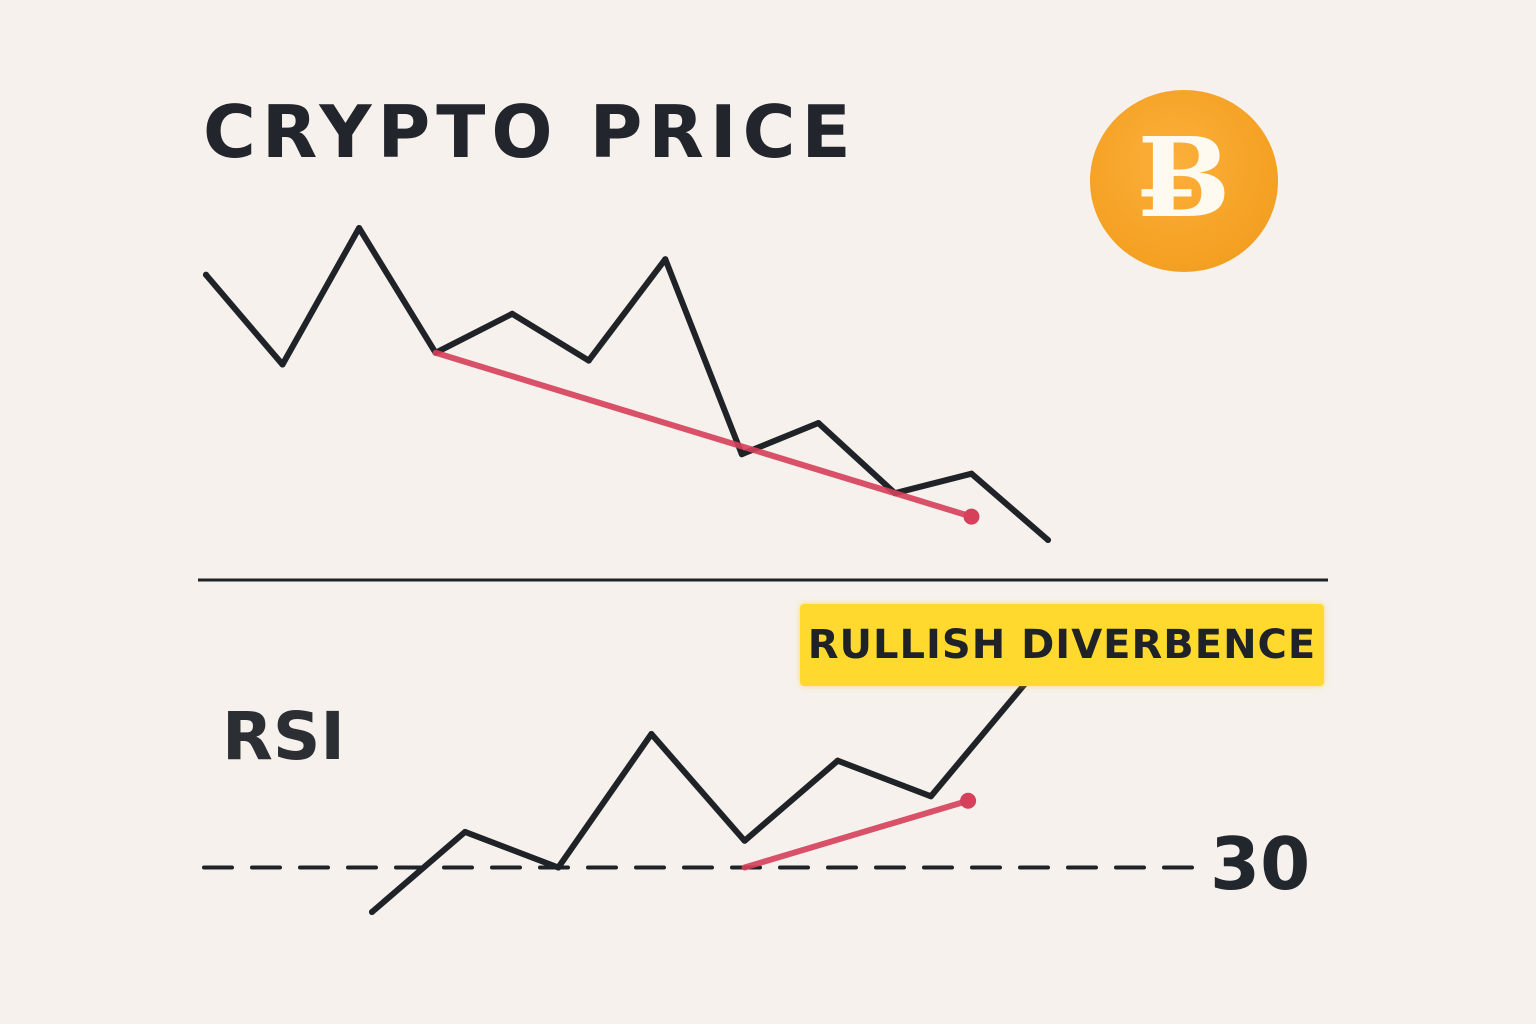 The image size is (1536, 1024). Describe the element at coordinates (283, 736) in the screenshot. I see `rsi-chart-title: RSI` at that location.